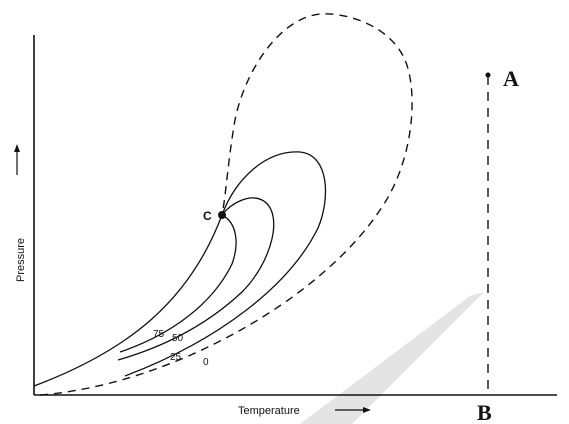 This screenshot has height=424, width=569. I want to click on quality-curve-middle, so click(178, 283).